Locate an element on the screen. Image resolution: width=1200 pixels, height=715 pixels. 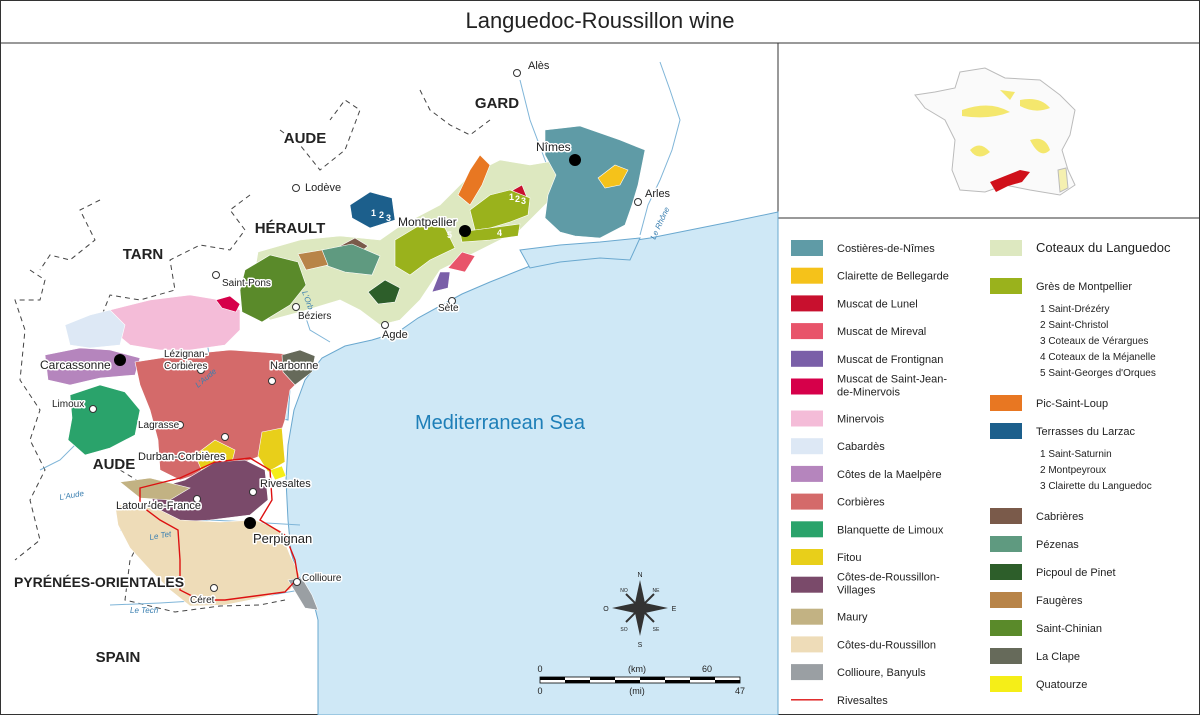
title: Languedoc-Roussillon wine is located at coordinates (599, 20).